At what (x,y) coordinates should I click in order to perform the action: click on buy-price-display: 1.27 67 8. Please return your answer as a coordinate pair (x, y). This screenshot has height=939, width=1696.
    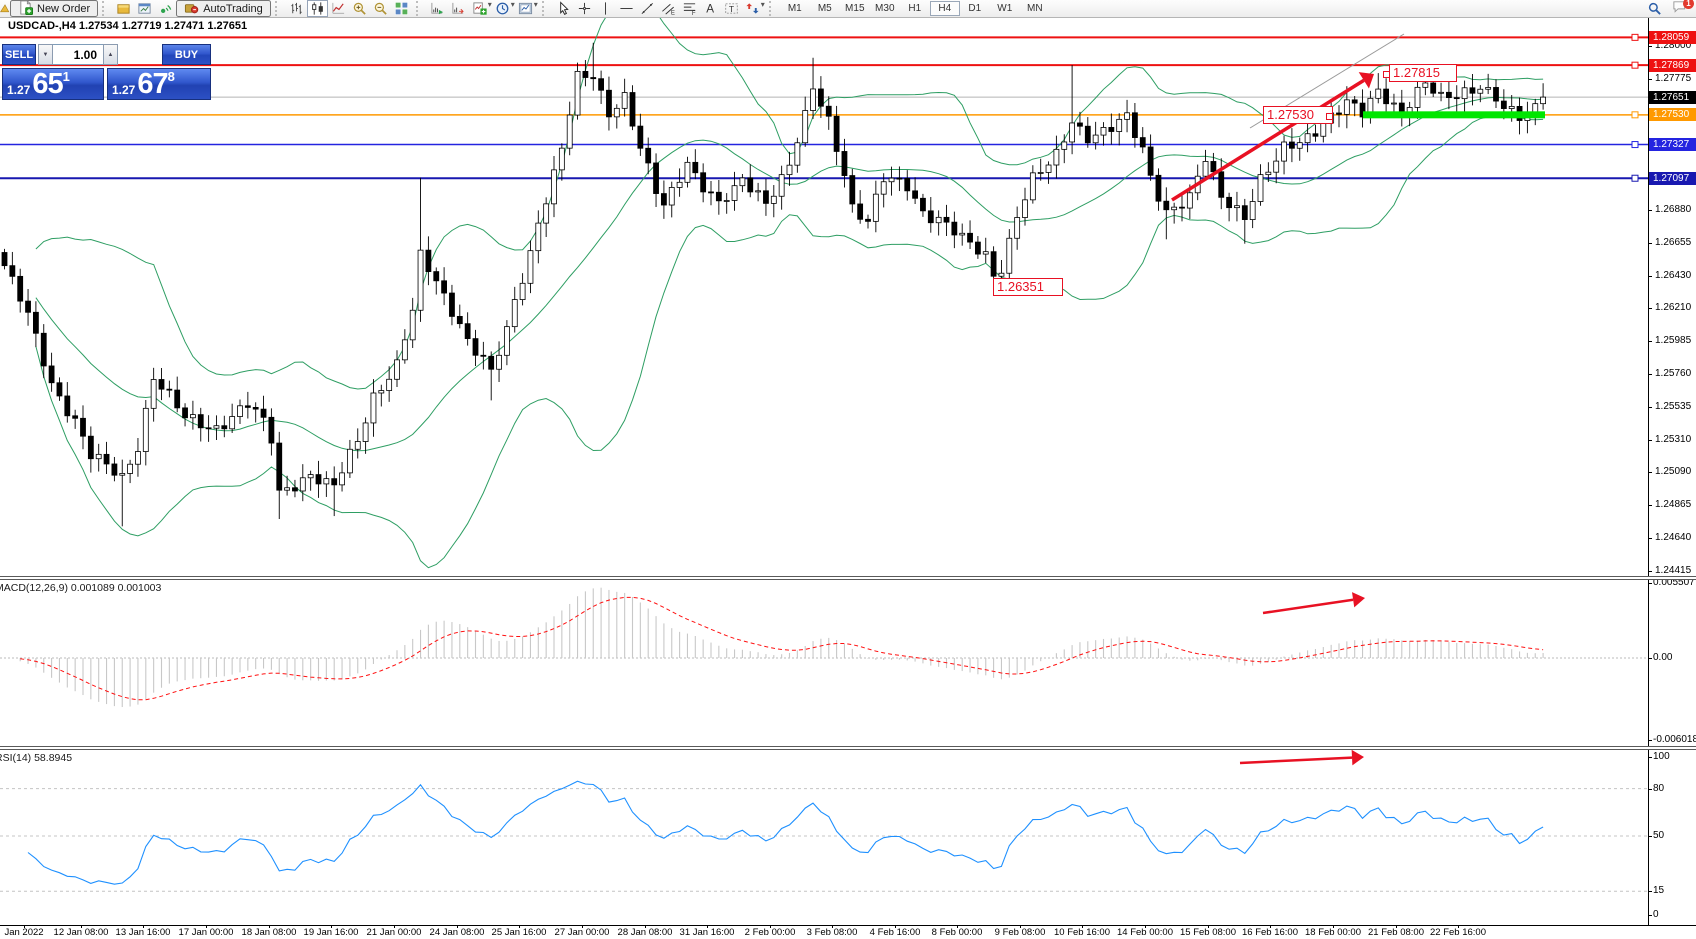
    Looking at the image, I should click on (159, 84).